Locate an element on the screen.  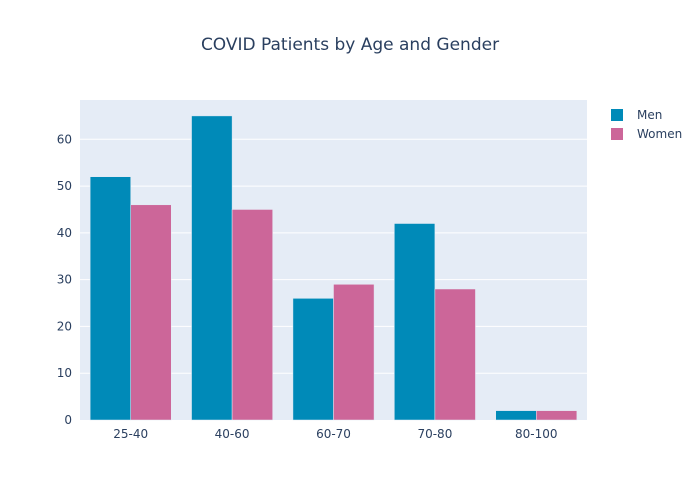
x-axis-ticks: 25-40 40-60 60-70 70-80 80-100 is located at coordinates (335, 434).